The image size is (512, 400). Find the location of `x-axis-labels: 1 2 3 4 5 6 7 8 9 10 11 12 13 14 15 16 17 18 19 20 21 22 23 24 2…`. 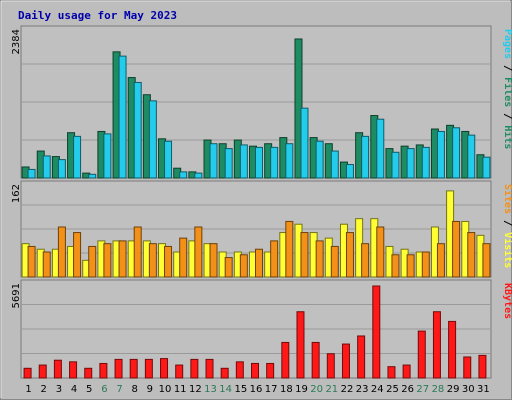

x-axis-labels: 1 2 3 4 5 6 7 8 9 10 11 12 13 14 15 16 17 18 19 20 21 22 23 24 2… is located at coordinates (257, 389).